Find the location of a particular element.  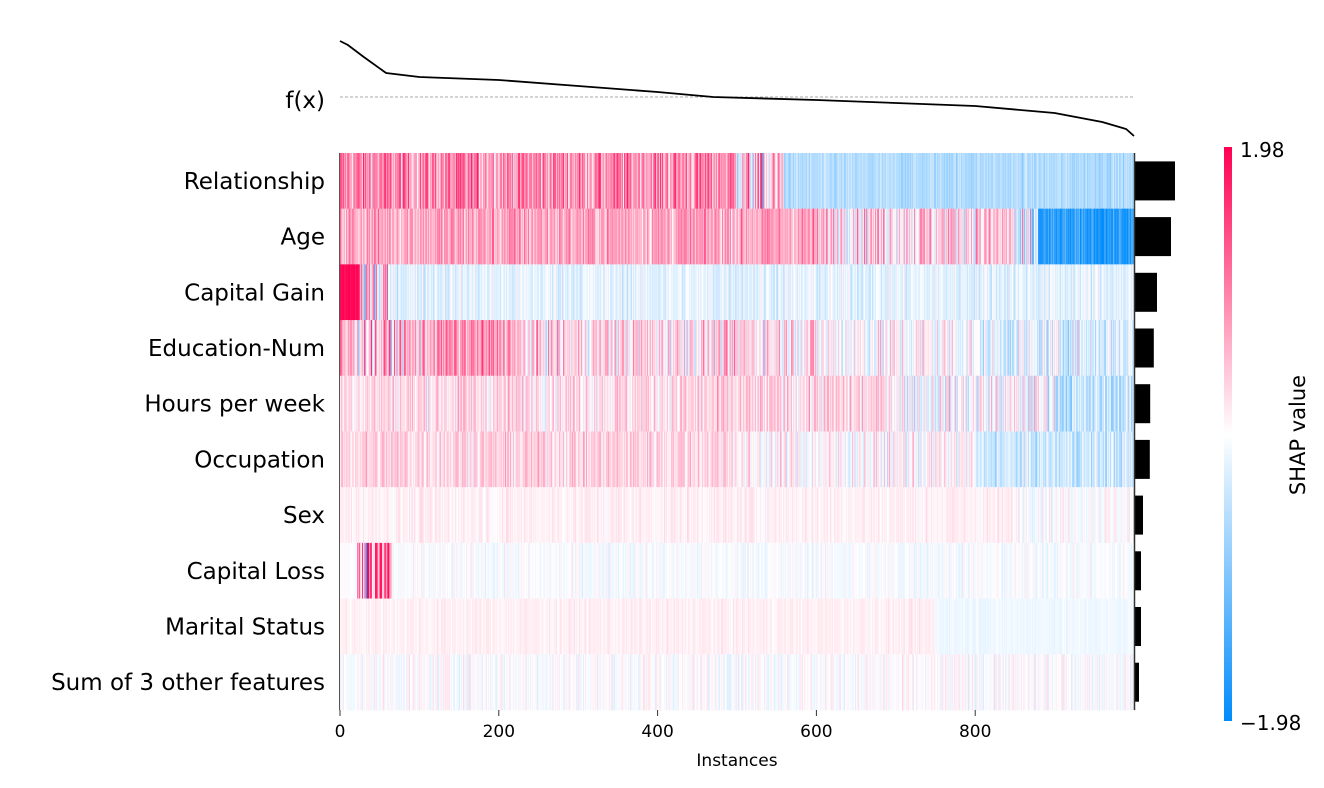

fx-panel: f(x) is located at coordinates (709, 88).